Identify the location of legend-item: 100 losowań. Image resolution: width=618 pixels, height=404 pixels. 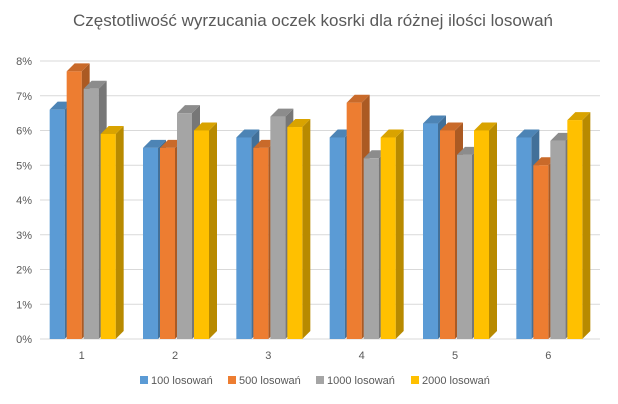
(176, 381).